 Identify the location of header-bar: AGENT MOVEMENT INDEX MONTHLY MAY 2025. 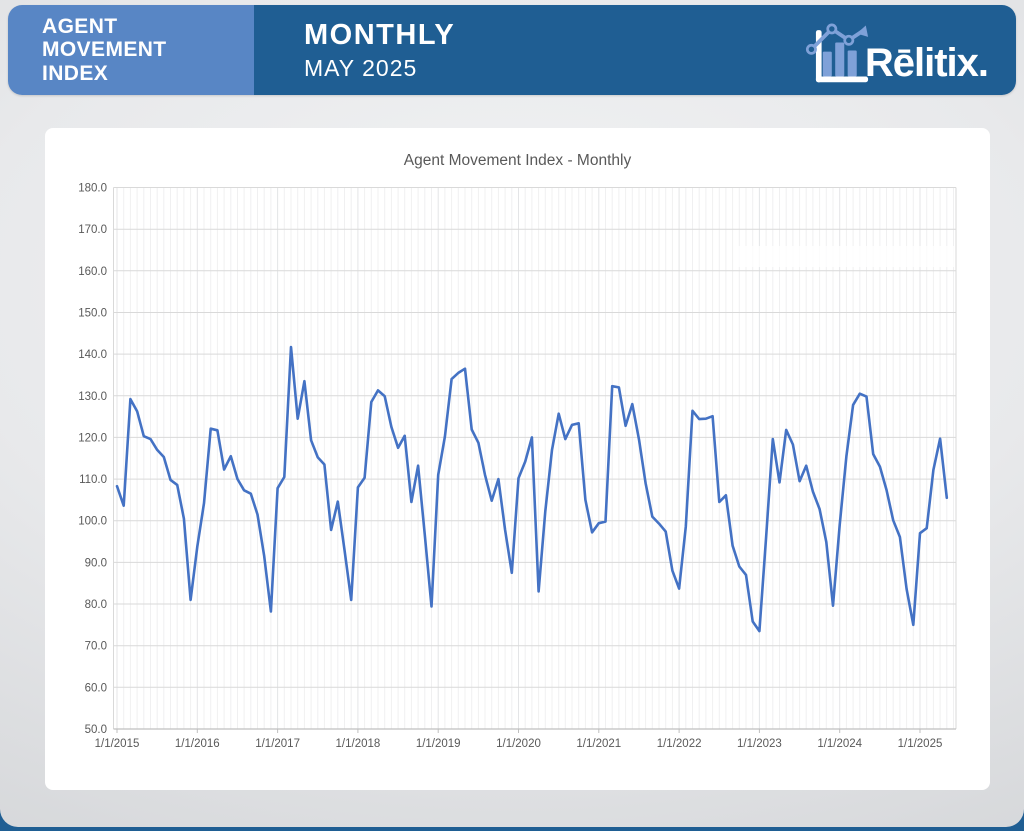
(512, 50).